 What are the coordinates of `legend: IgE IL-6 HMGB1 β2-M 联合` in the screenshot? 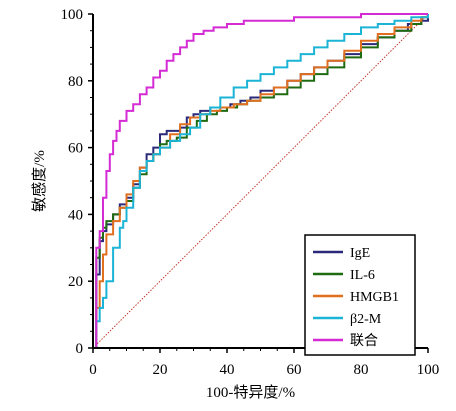 It's located at (360, 295).